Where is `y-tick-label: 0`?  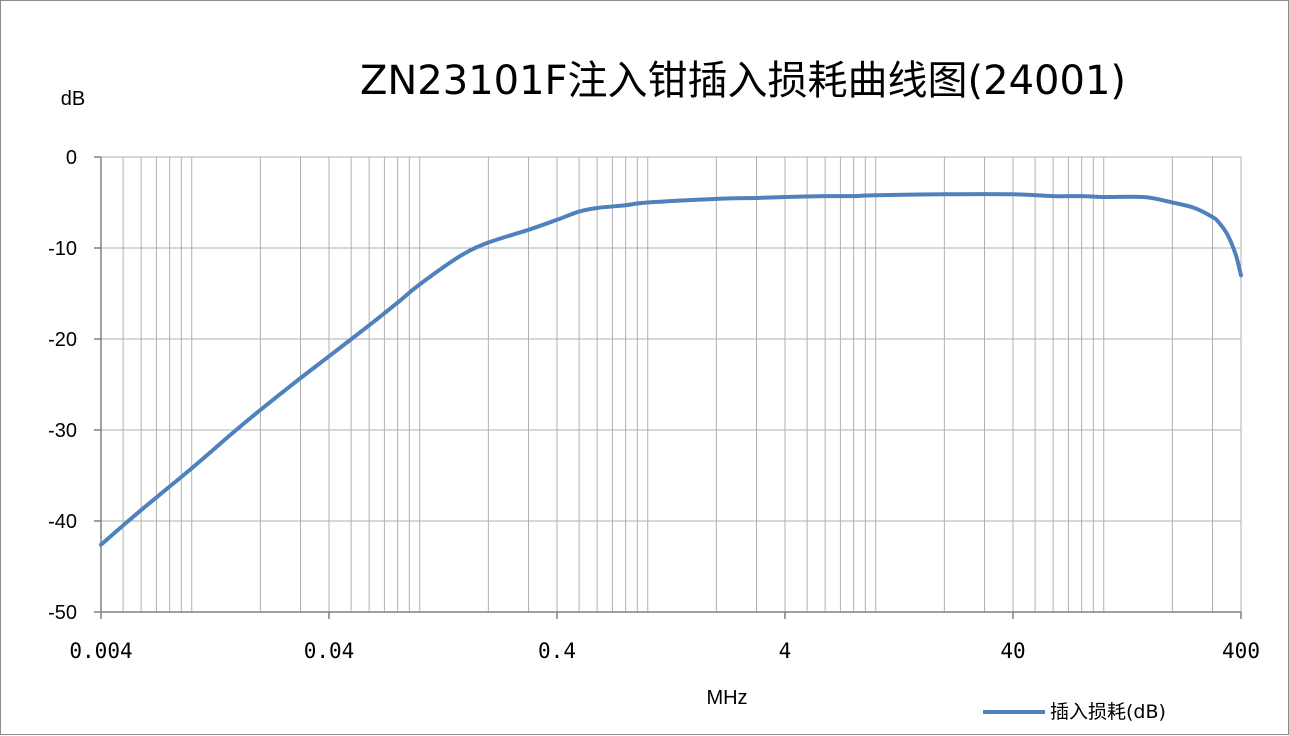
y-tick-label: 0 is located at coordinates (71, 158).